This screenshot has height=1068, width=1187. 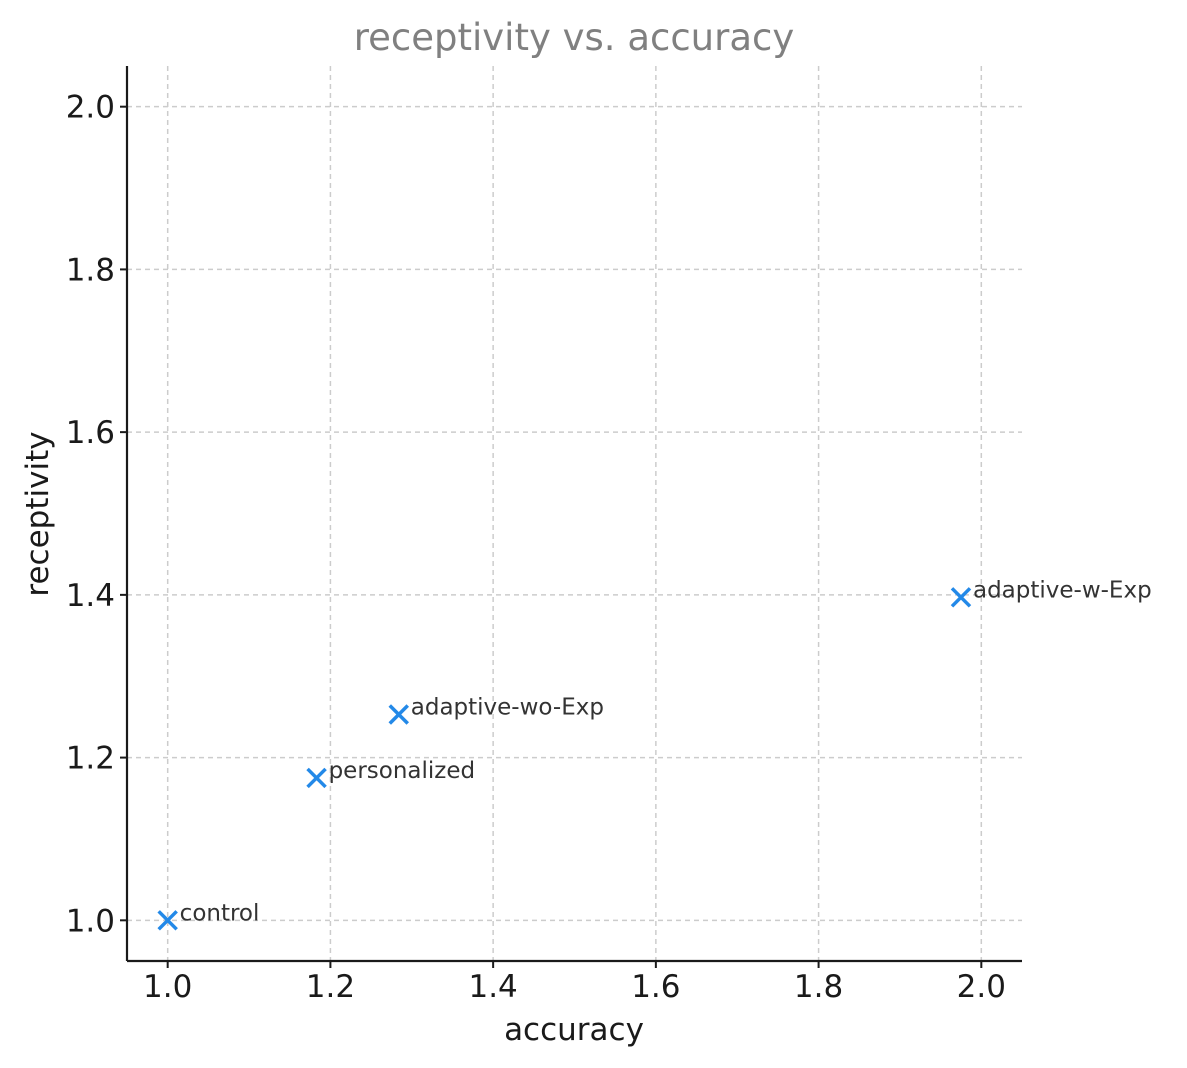 I want to click on point-label: personalized, so click(x=402, y=771).